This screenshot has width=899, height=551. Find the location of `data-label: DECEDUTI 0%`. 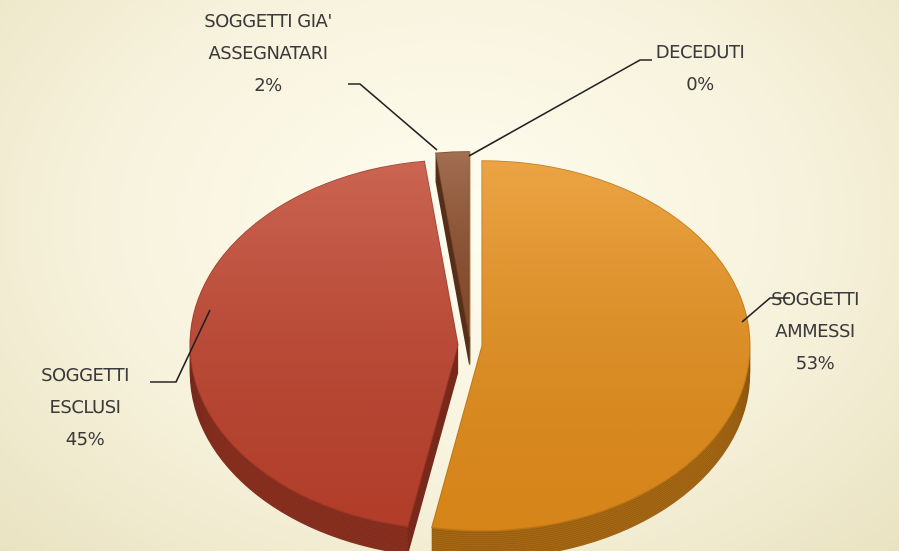

data-label: DECEDUTI 0% is located at coordinates (700, 69).